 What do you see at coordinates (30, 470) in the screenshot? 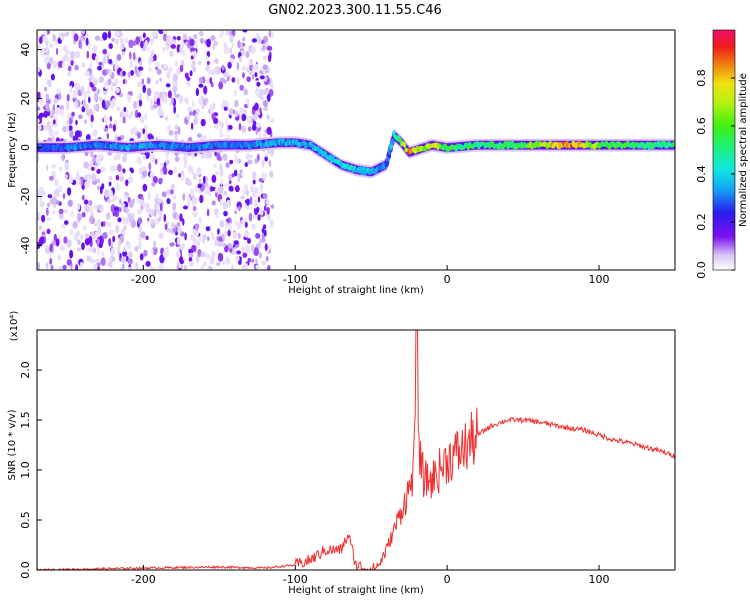
I see `snr-y-axis: 0.0 0.5 1.0 1.5 2.0` at bounding box center [30, 470].